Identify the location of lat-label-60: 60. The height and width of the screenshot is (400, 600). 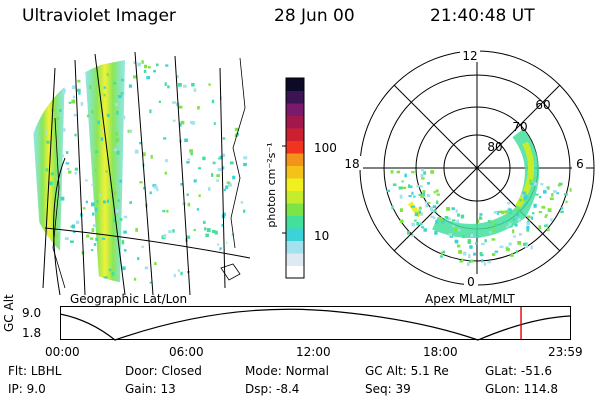
(542, 105).